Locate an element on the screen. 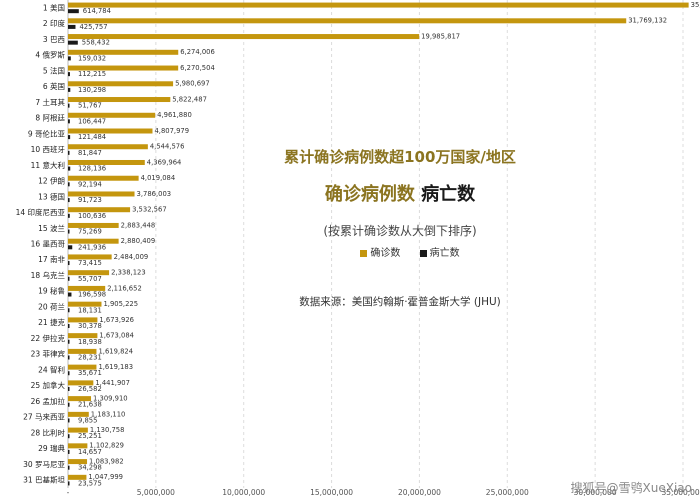  data-label-deaths: 92,194 is located at coordinates (90, 184).